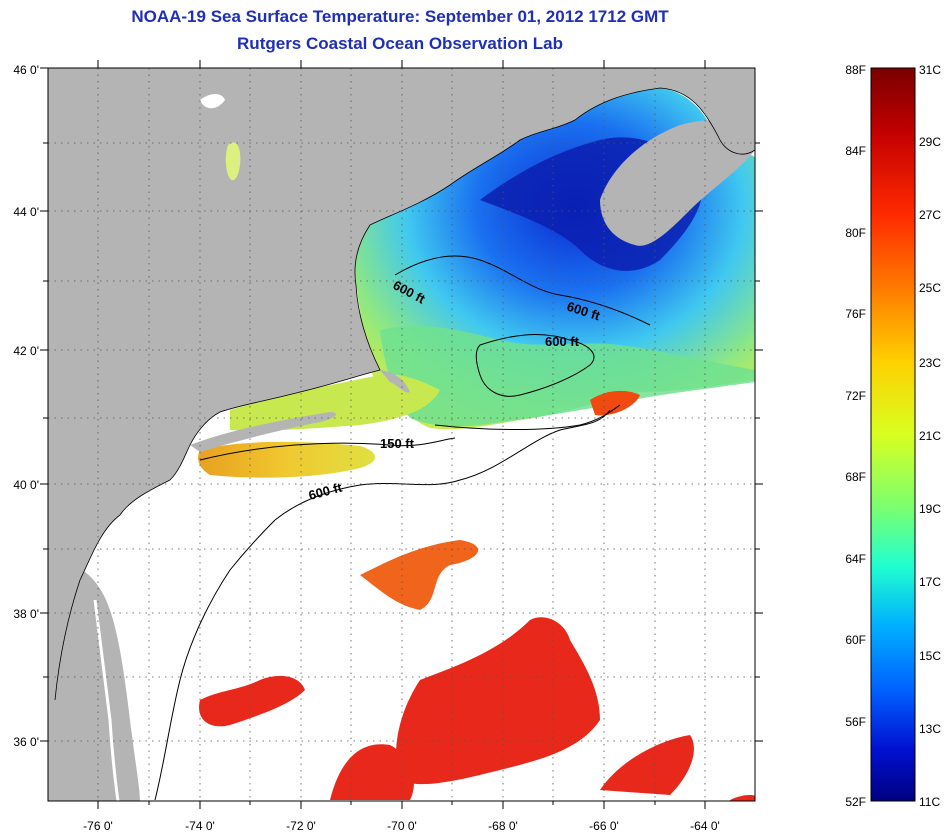 The width and height of the screenshot is (952, 840). Describe the element at coordinates (929, 802) in the screenshot. I see `colorbar-c-label: 11C` at that location.